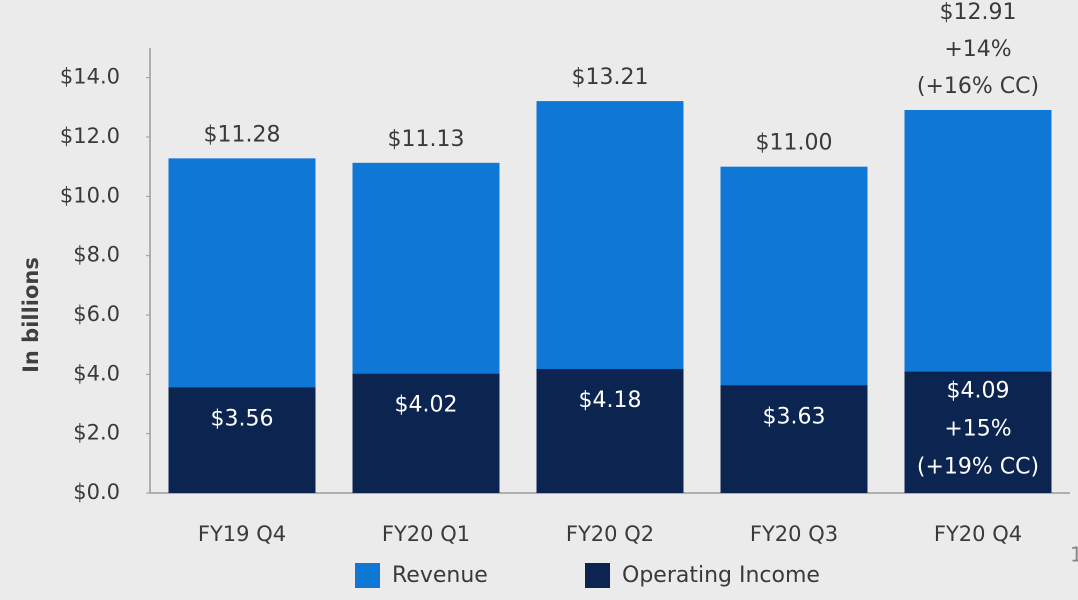  I want to click on value-label: $11.00, so click(794, 143).